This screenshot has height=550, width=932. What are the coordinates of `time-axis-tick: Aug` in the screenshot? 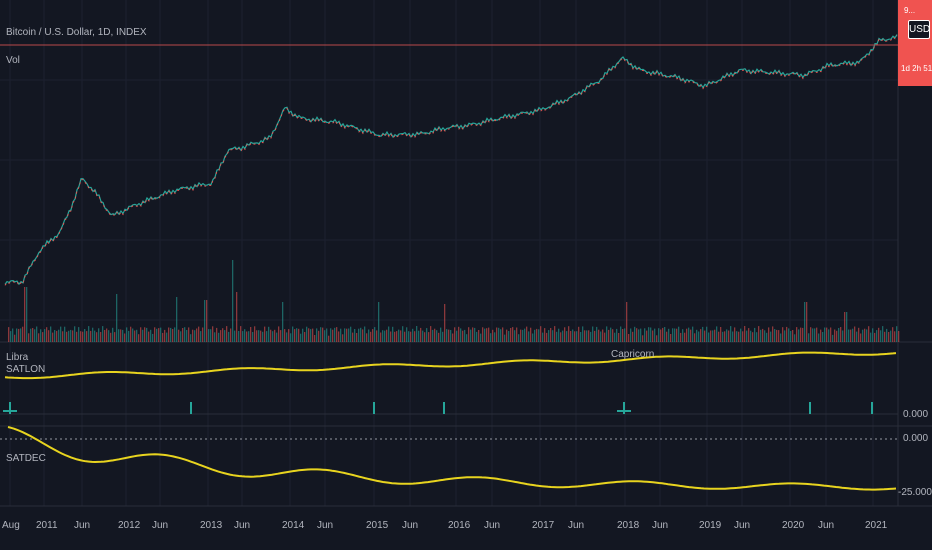 It's located at (11, 525).